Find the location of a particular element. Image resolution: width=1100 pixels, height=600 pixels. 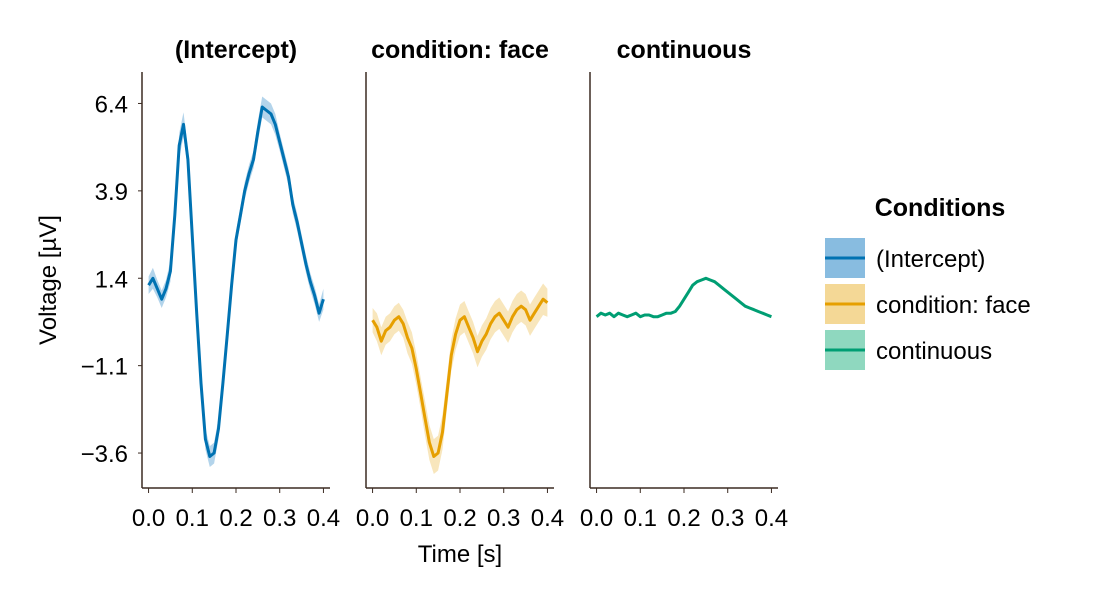

legend-label-0: (Intercept) is located at coordinates (930, 259).